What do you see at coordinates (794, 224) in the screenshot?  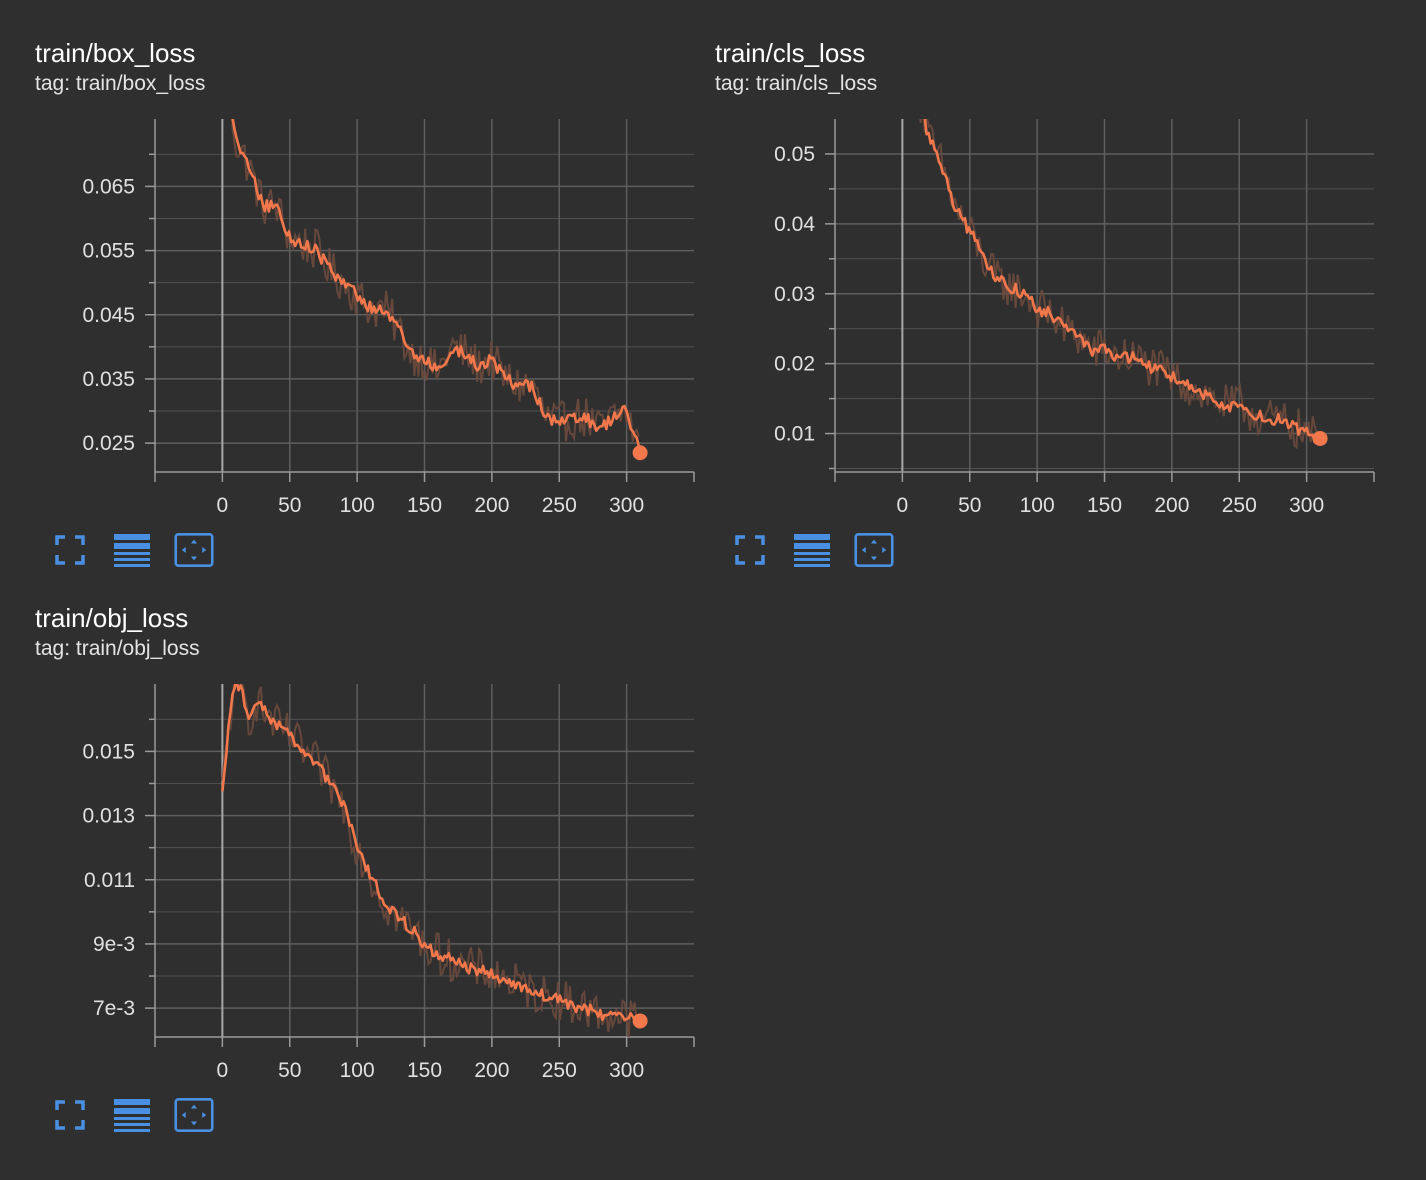 I see `y-tick-label: 0.04` at bounding box center [794, 224].